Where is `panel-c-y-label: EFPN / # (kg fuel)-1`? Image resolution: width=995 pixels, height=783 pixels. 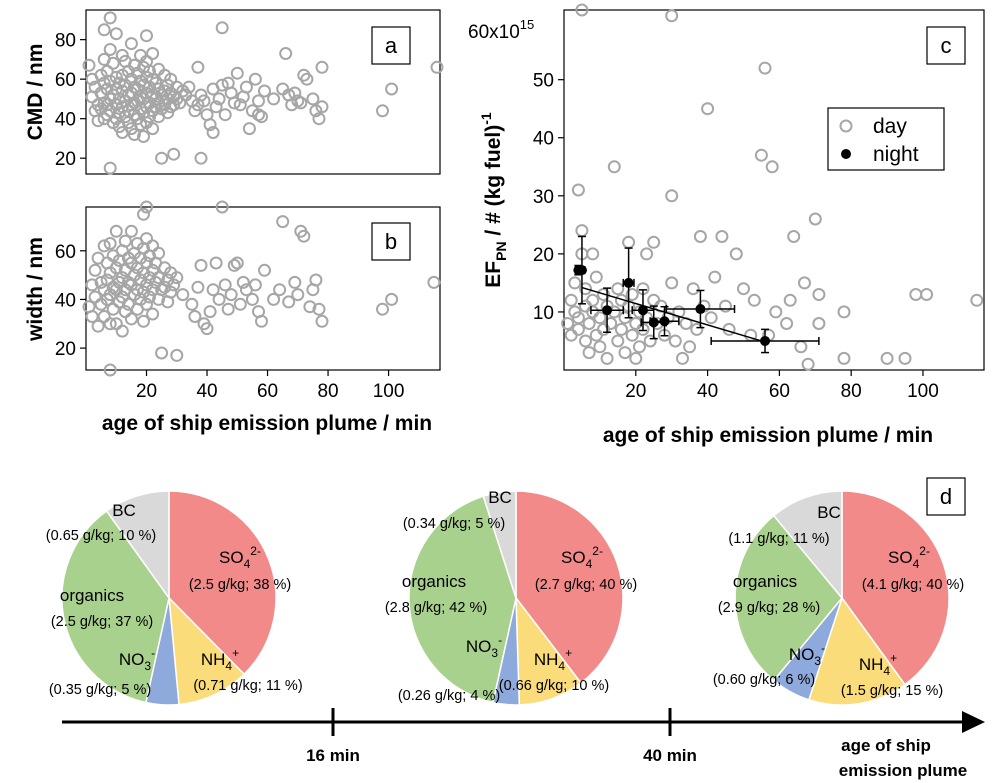 panel-c-y-label: EFPN / # (kg fuel)-1 is located at coordinates (493, 200).